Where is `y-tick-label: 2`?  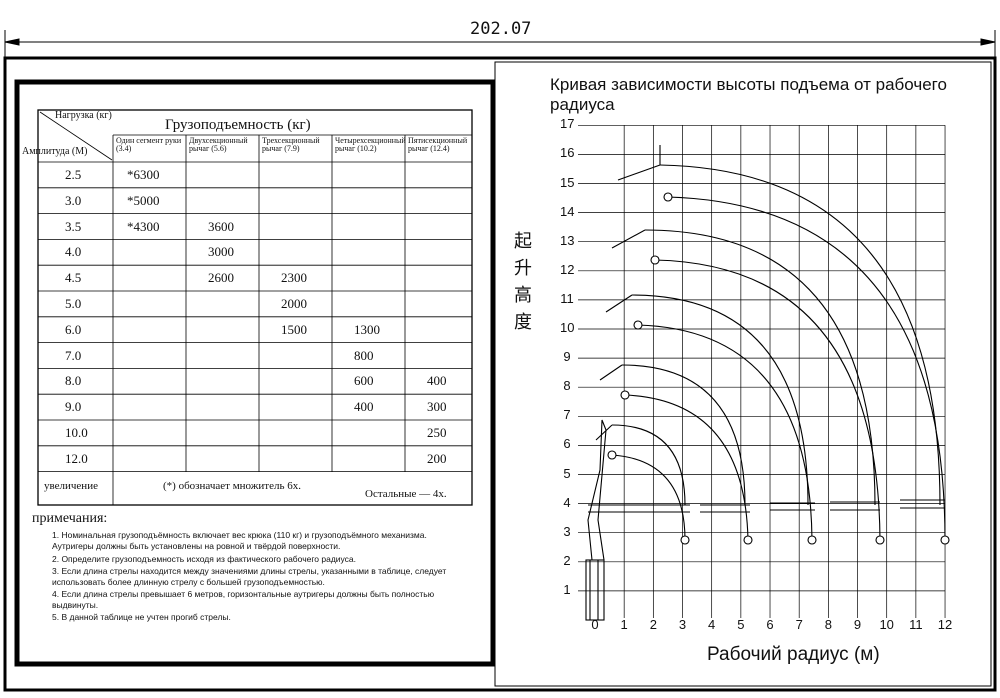 y-tick-label: 2 is located at coordinates (567, 560).